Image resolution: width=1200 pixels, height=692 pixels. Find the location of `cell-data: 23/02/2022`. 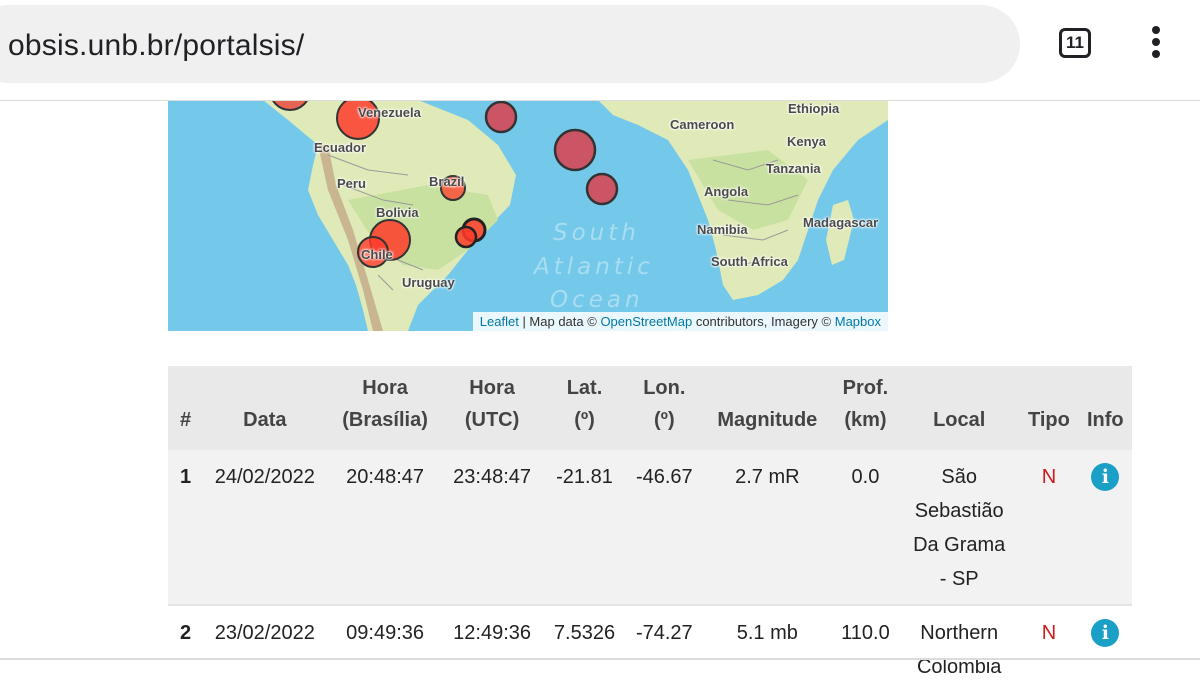

cell-data: 23/02/2022 is located at coordinates (264, 633).